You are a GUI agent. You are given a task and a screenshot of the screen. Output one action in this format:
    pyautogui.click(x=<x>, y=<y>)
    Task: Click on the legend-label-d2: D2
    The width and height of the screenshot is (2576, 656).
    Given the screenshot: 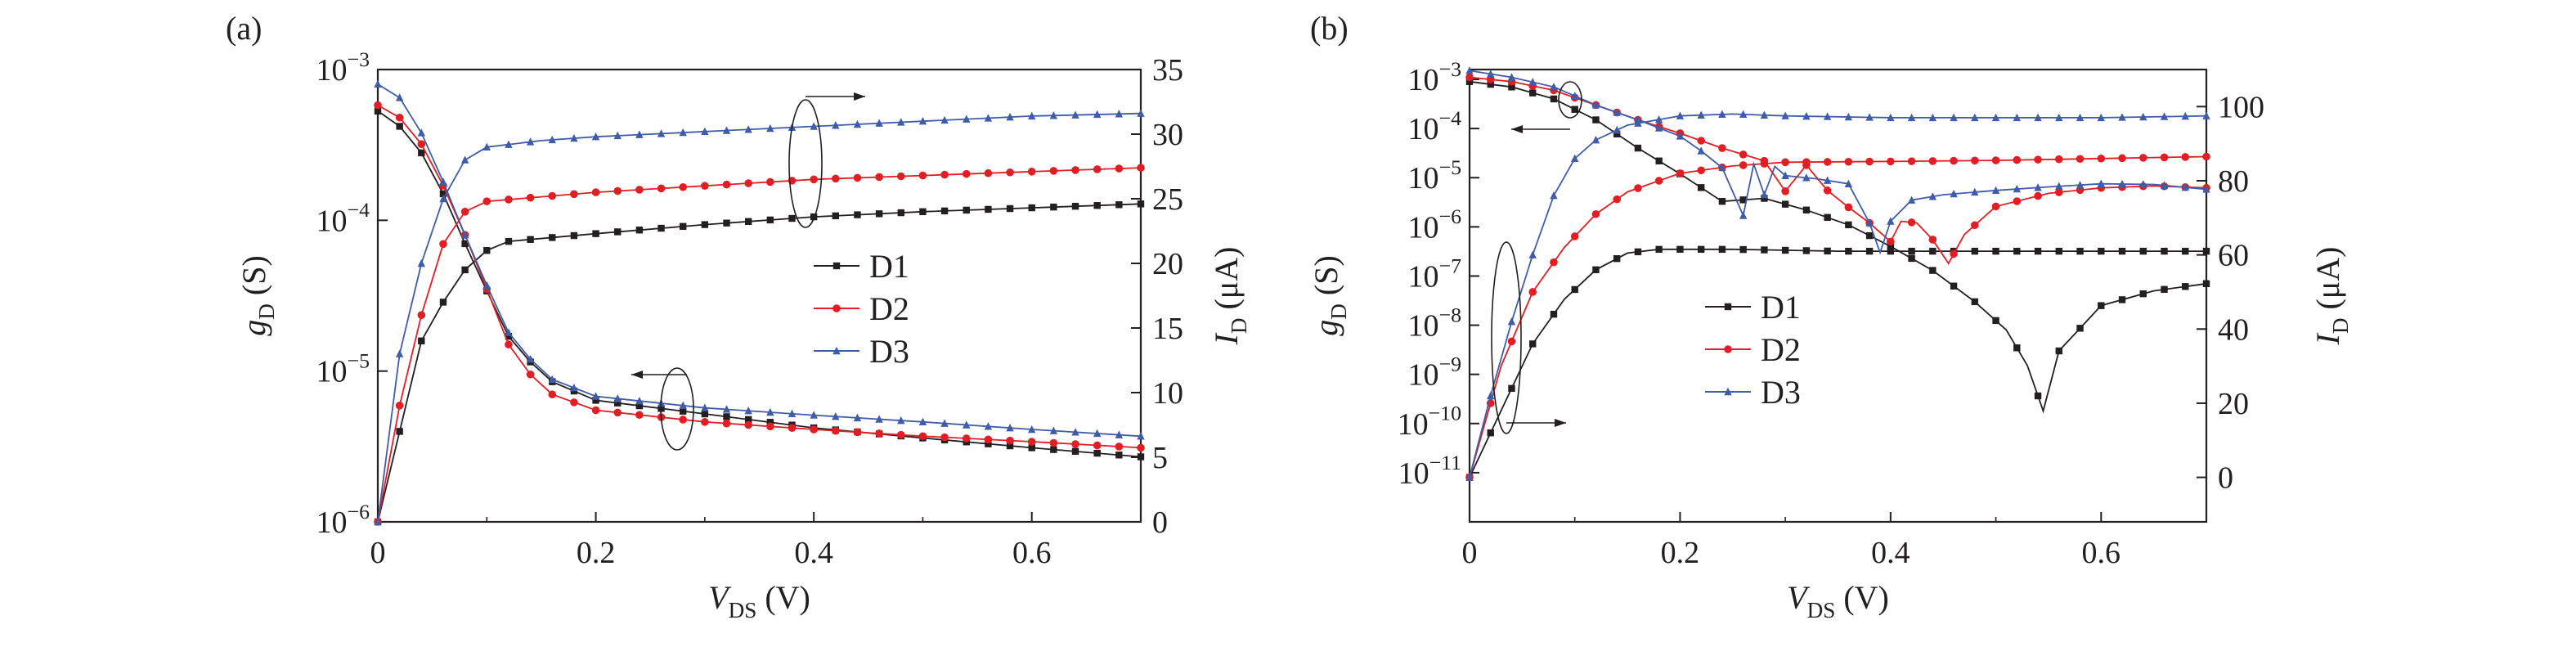 What is the action you would take?
    pyautogui.click(x=1781, y=349)
    